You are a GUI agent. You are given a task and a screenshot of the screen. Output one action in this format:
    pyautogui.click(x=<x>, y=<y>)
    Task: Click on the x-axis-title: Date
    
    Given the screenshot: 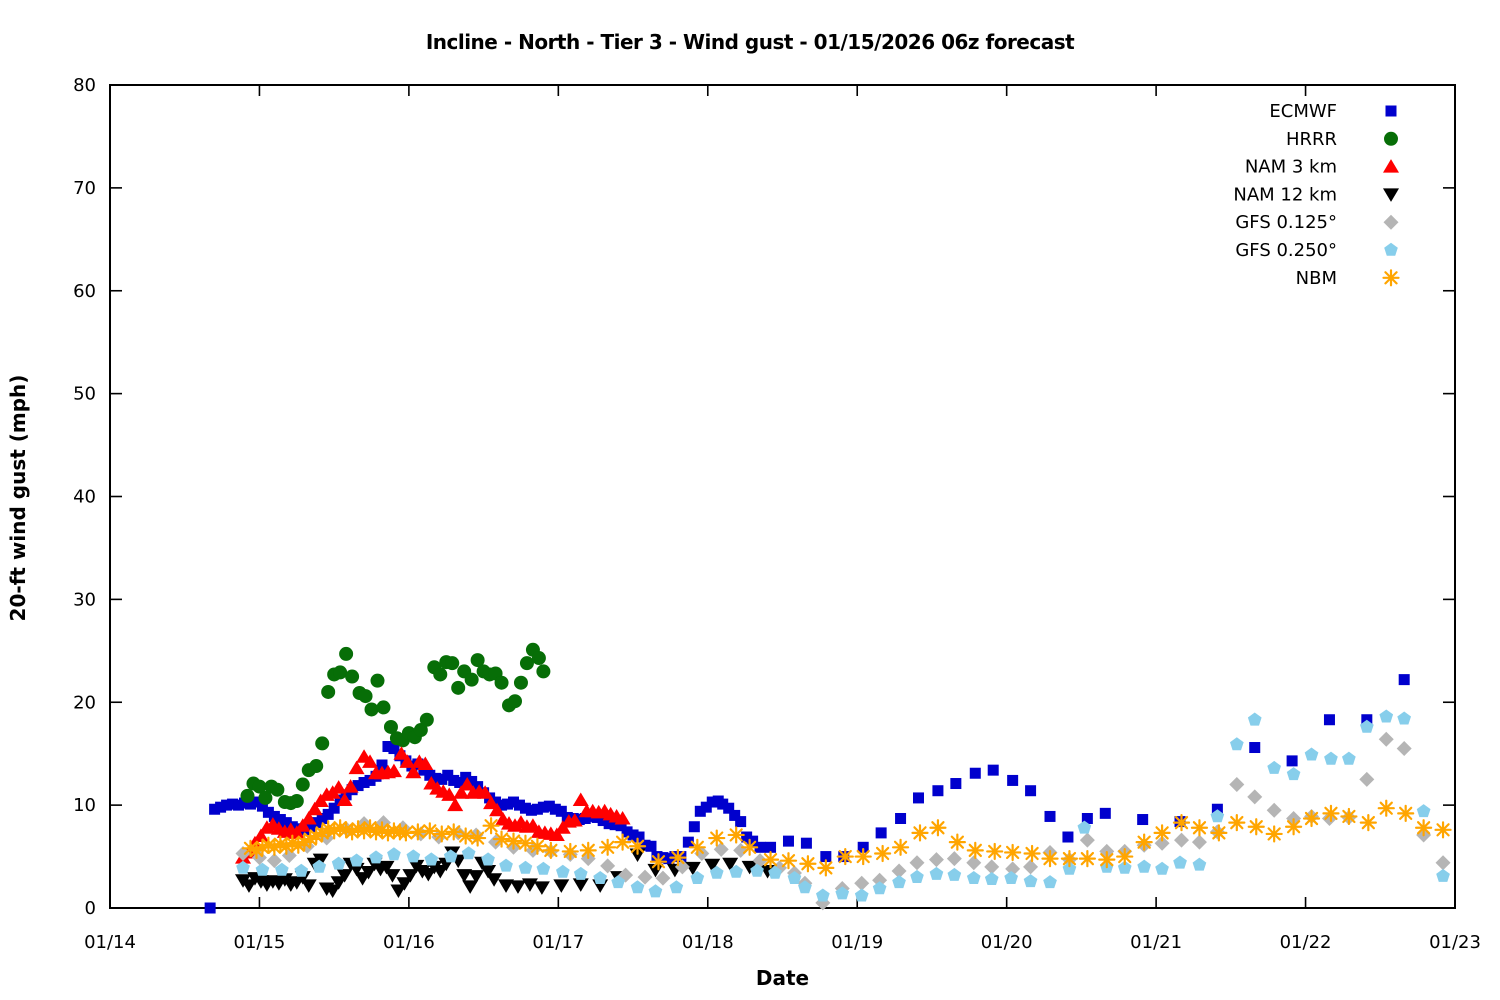 What is the action you would take?
    pyautogui.click(x=782, y=978)
    